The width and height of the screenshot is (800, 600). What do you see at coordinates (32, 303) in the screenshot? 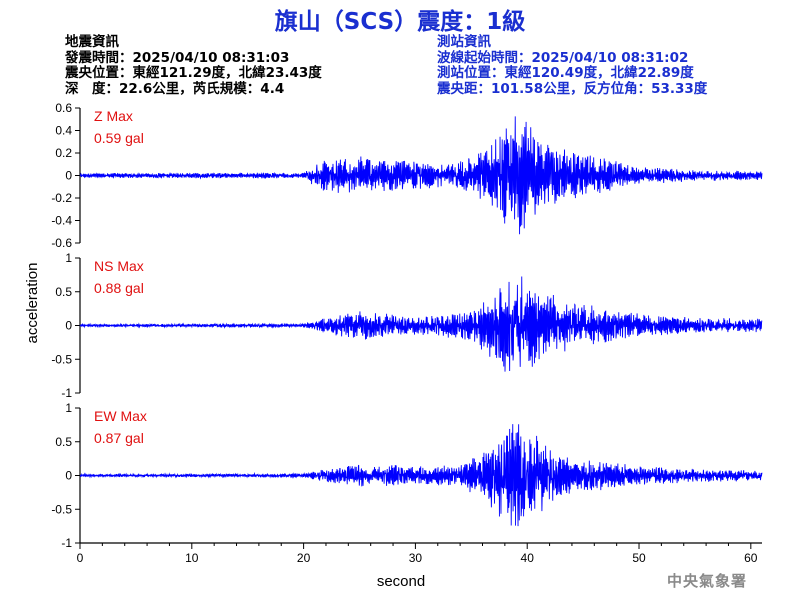
I see `y-axis-label: acceleration` at bounding box center [32, 303].